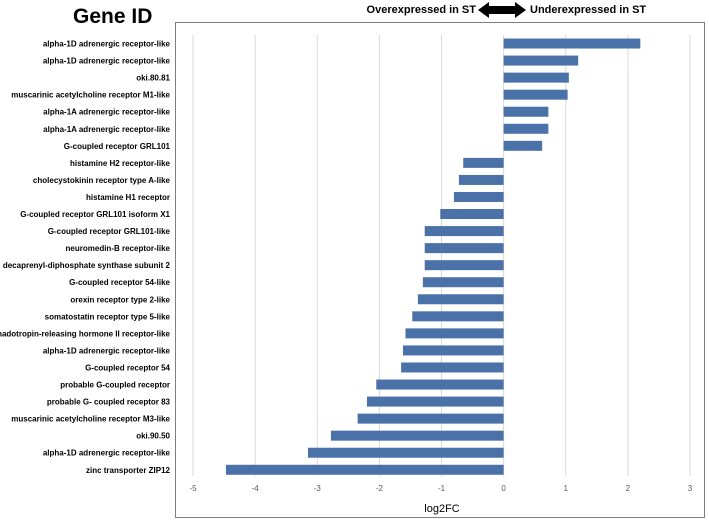 The width and height of the screenshot is (709, 522). Describe the element at coordinates (118, 248) in the screenshot. I see `category-label: neuromedin-B receptor-like` at that location.